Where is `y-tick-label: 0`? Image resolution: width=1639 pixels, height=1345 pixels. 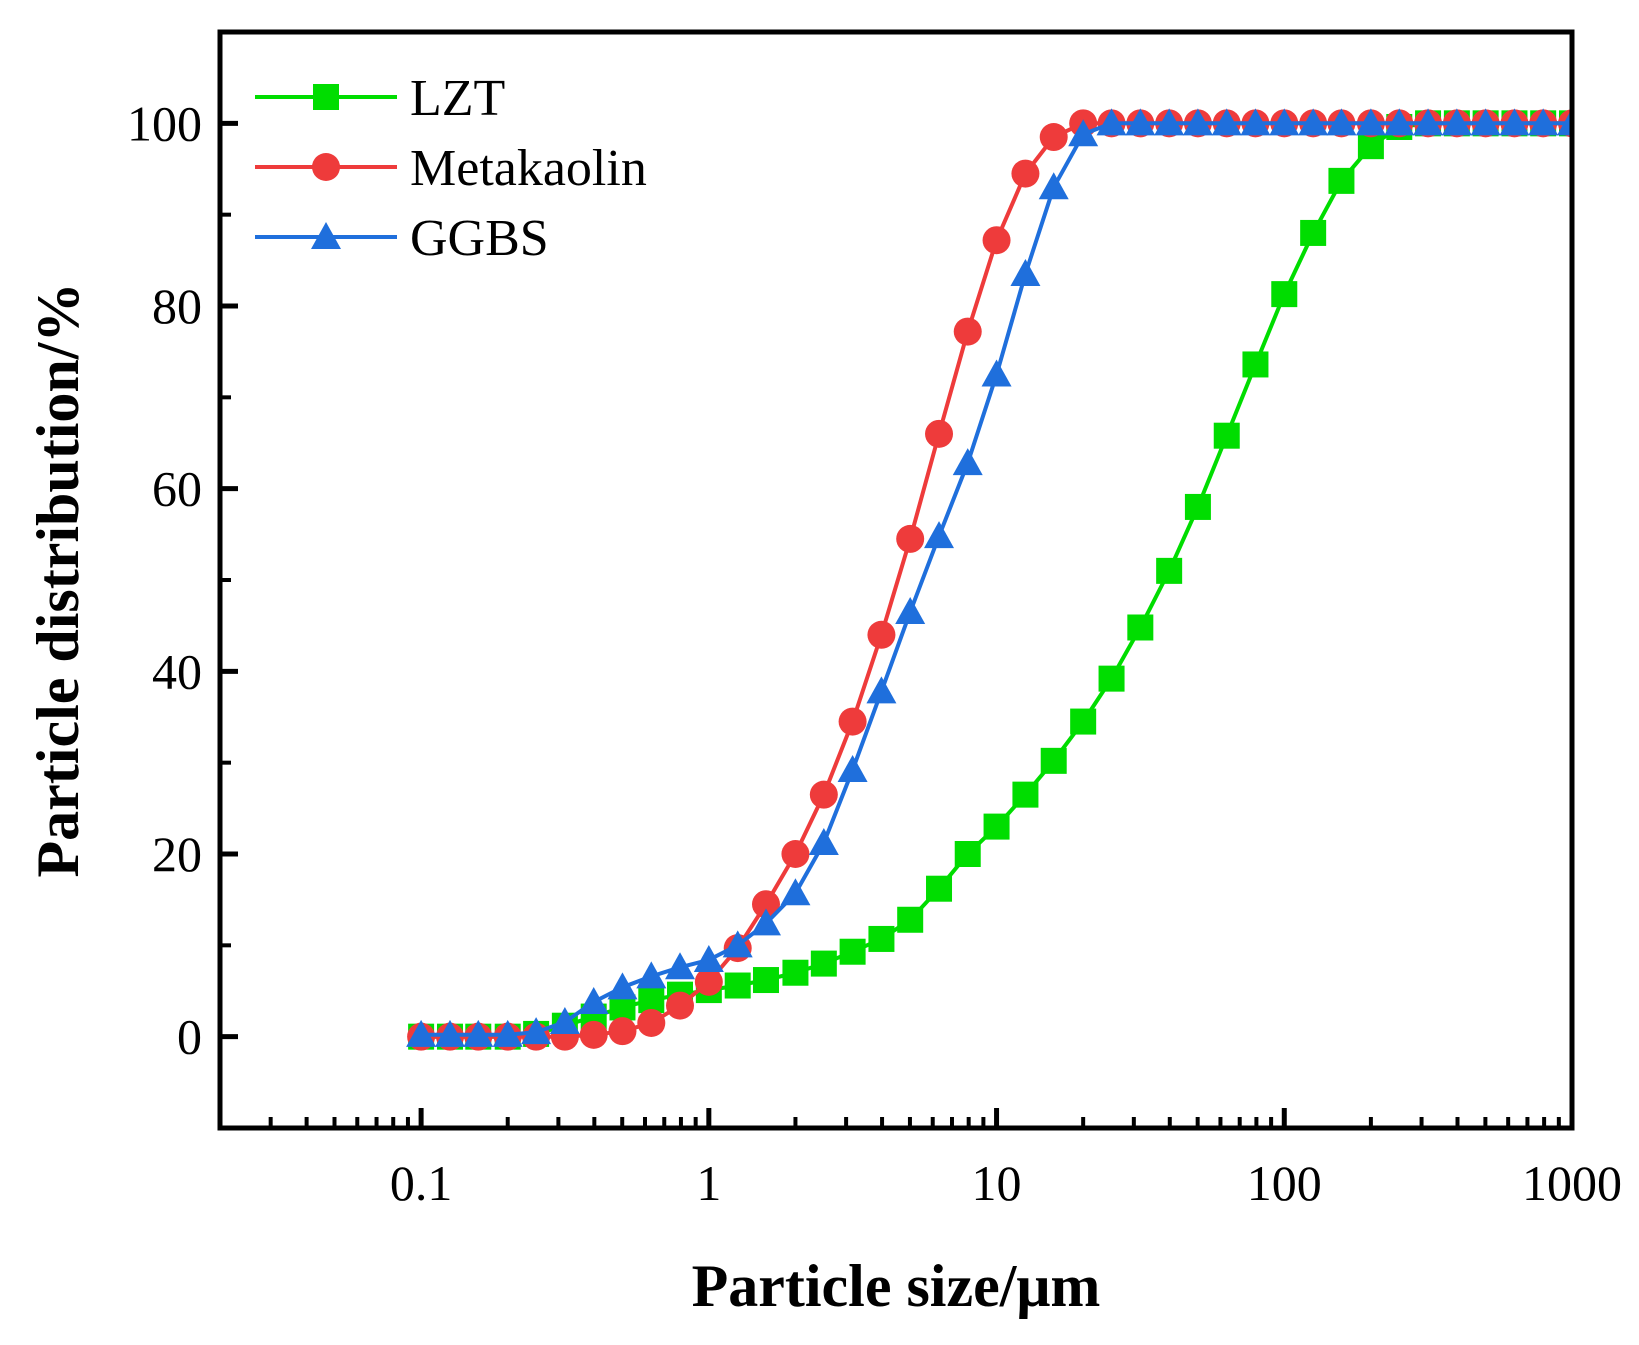
y-tick-label: 0 is located at coordinates (189, 1037).